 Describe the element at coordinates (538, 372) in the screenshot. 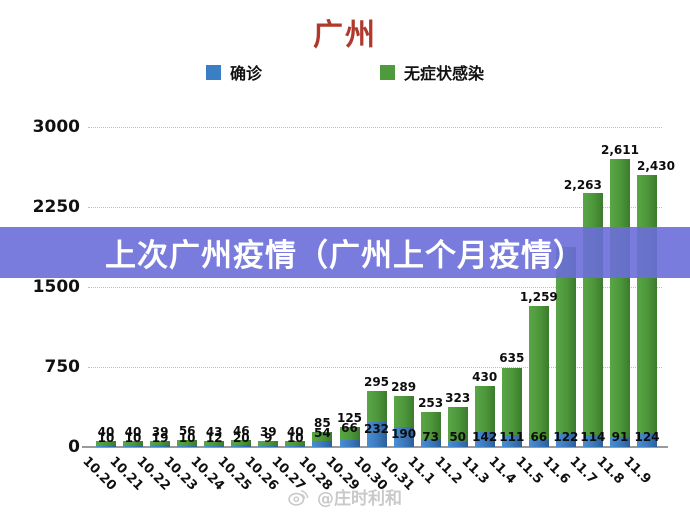

I see `bar-asymptomatic-11.5` at that location.